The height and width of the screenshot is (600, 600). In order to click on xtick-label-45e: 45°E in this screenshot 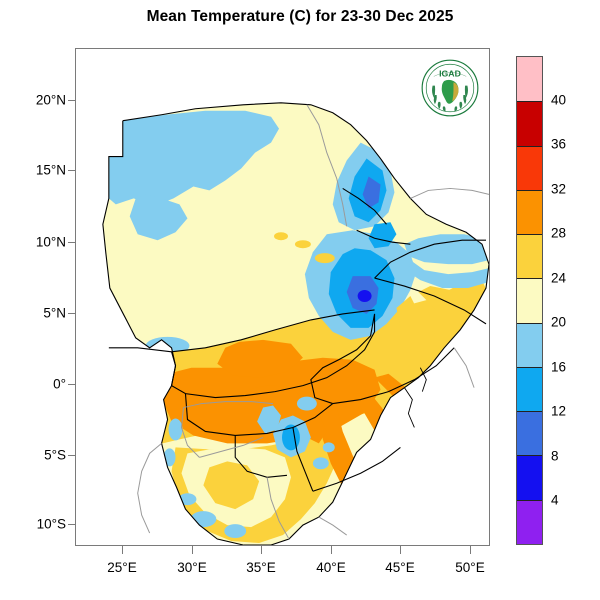, I will do `click(400, 567)`.